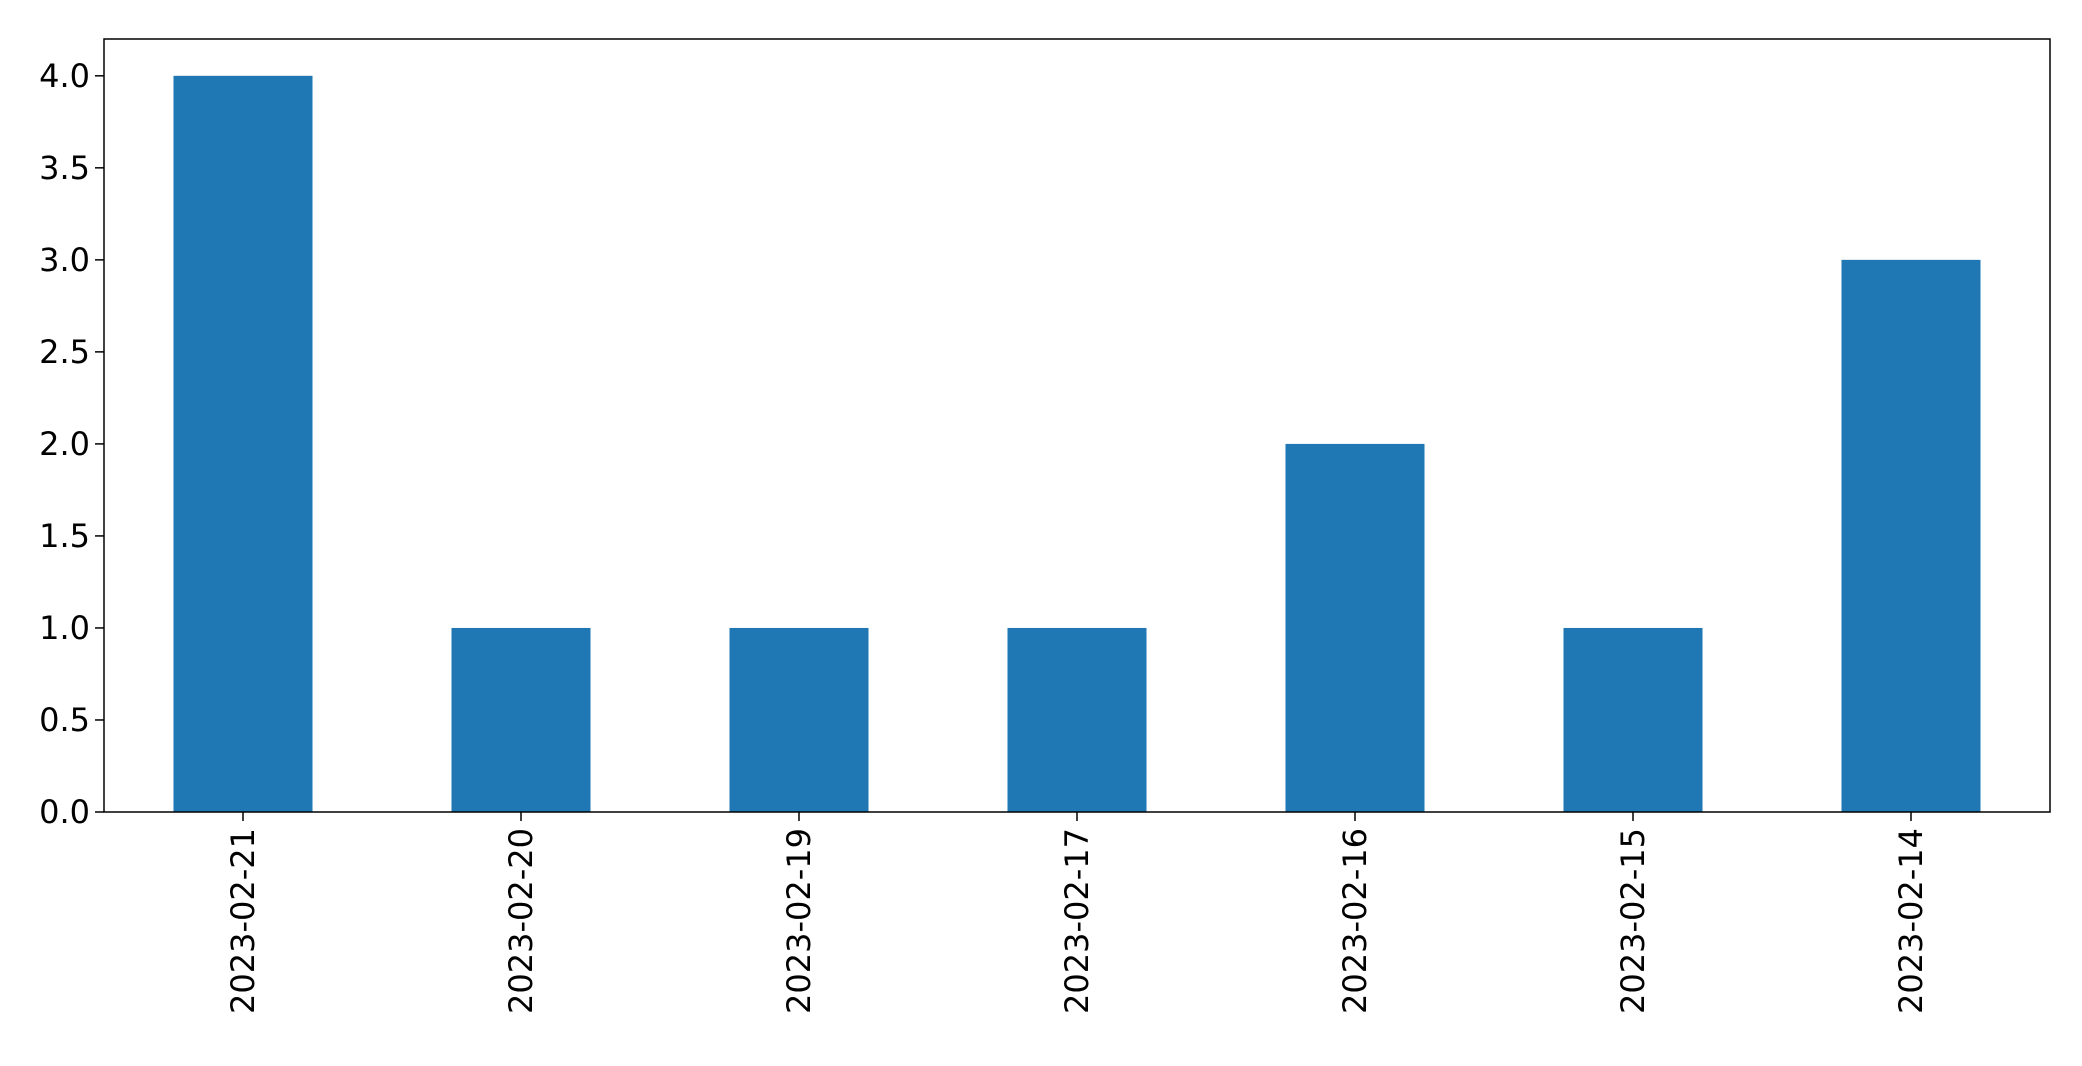 The height and width of the screenshot is (1066, 2082). I want to click on x-tick-label: 2023-02-16, so click(1355, 921).